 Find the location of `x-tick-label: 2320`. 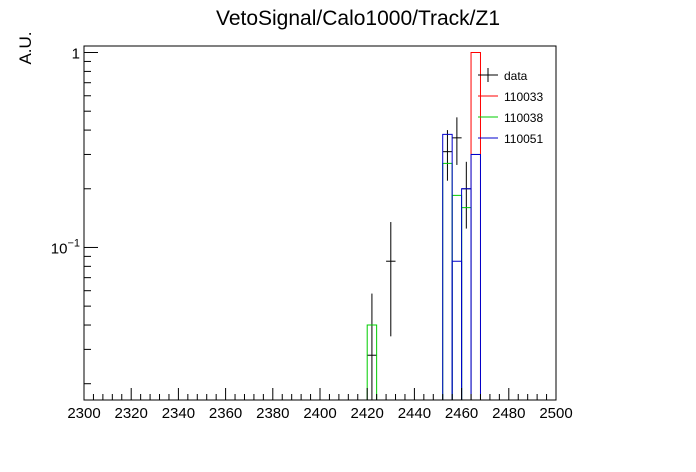

x-tick-label: 2320 is located at coordinates (131, 413).